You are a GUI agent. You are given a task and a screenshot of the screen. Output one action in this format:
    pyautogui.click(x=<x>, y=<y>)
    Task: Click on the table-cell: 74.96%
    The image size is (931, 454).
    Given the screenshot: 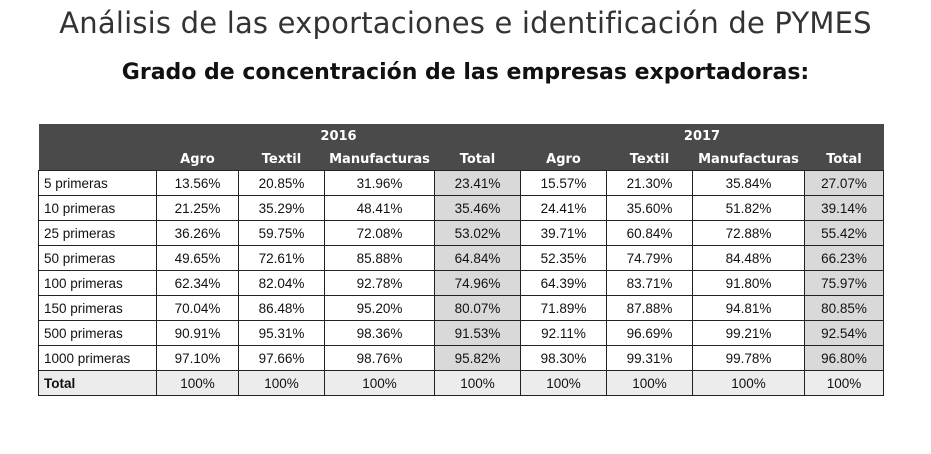 What is the action you would take?
    pyautogui.click(x=477, y=283)
    